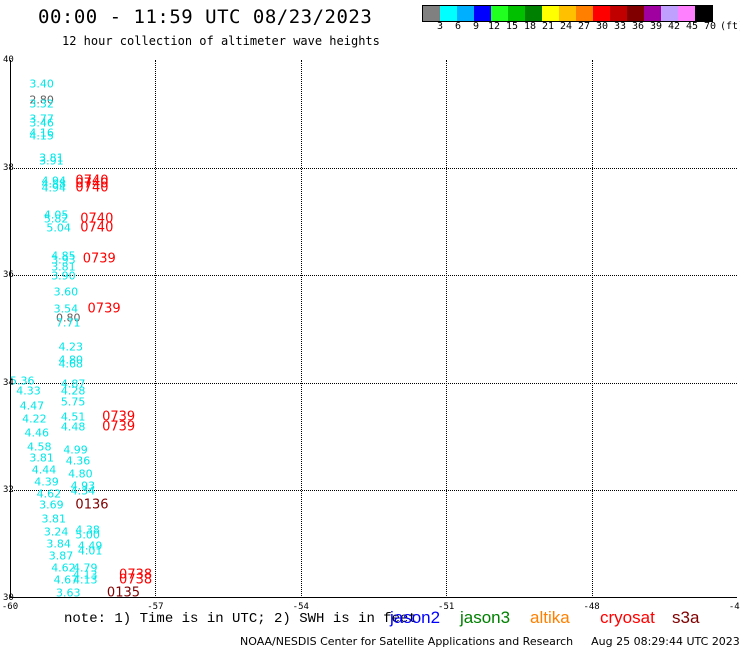  What do you see at coordinates (8, 382) in the screenshot?
I see `latitude-label: 34` at bounding box center [8, 382].